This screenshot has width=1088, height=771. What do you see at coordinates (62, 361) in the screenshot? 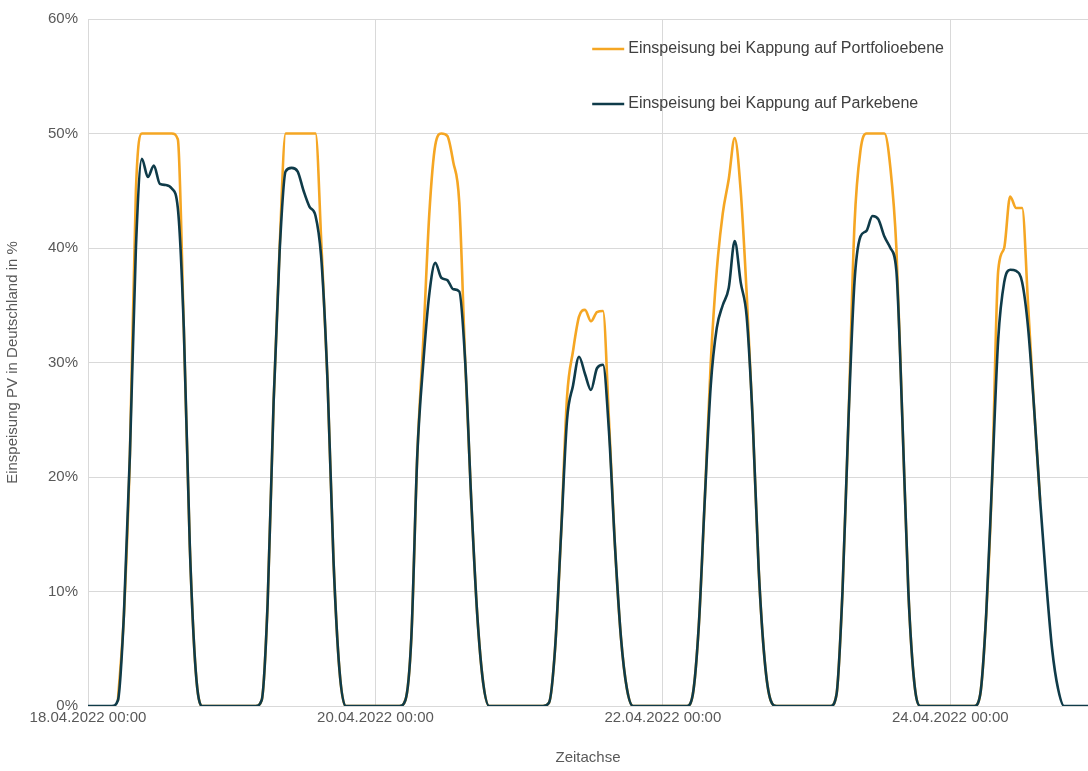
I see `y-tick-label: 30%` at bounding box center [62, 361].